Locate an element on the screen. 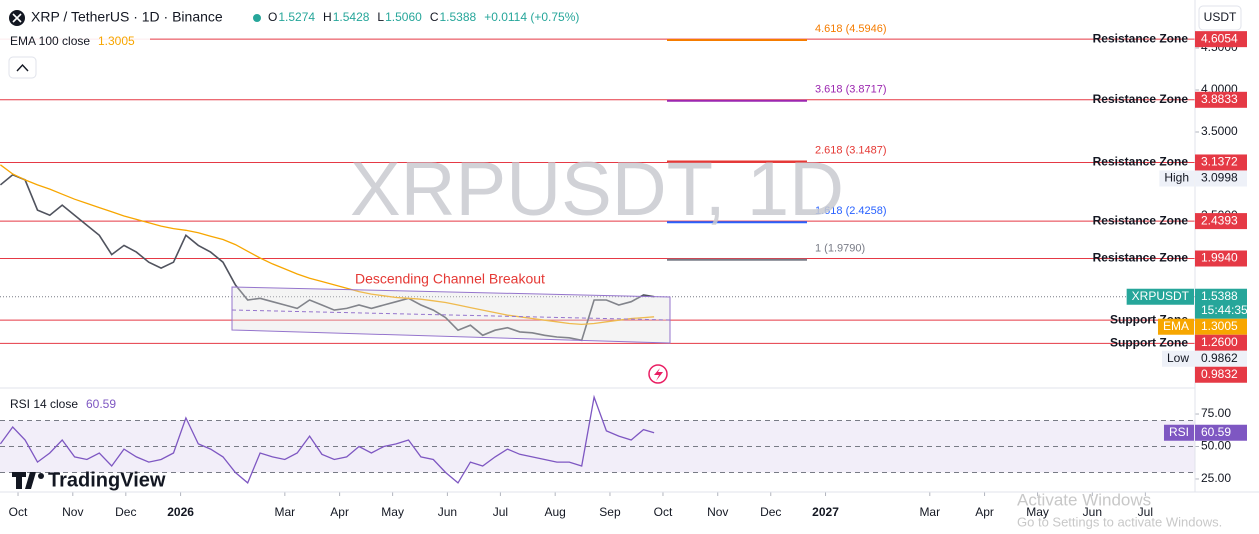 This screenshot has height=534, width=1259. price-label: 1.9940 is located at coordinates (1219, 258).